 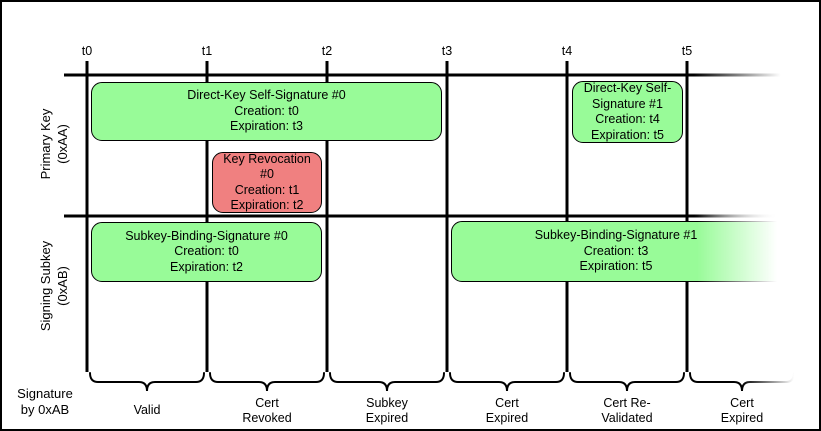 I want to click on tick-label-t0: t0, so click(x=87, y=51).